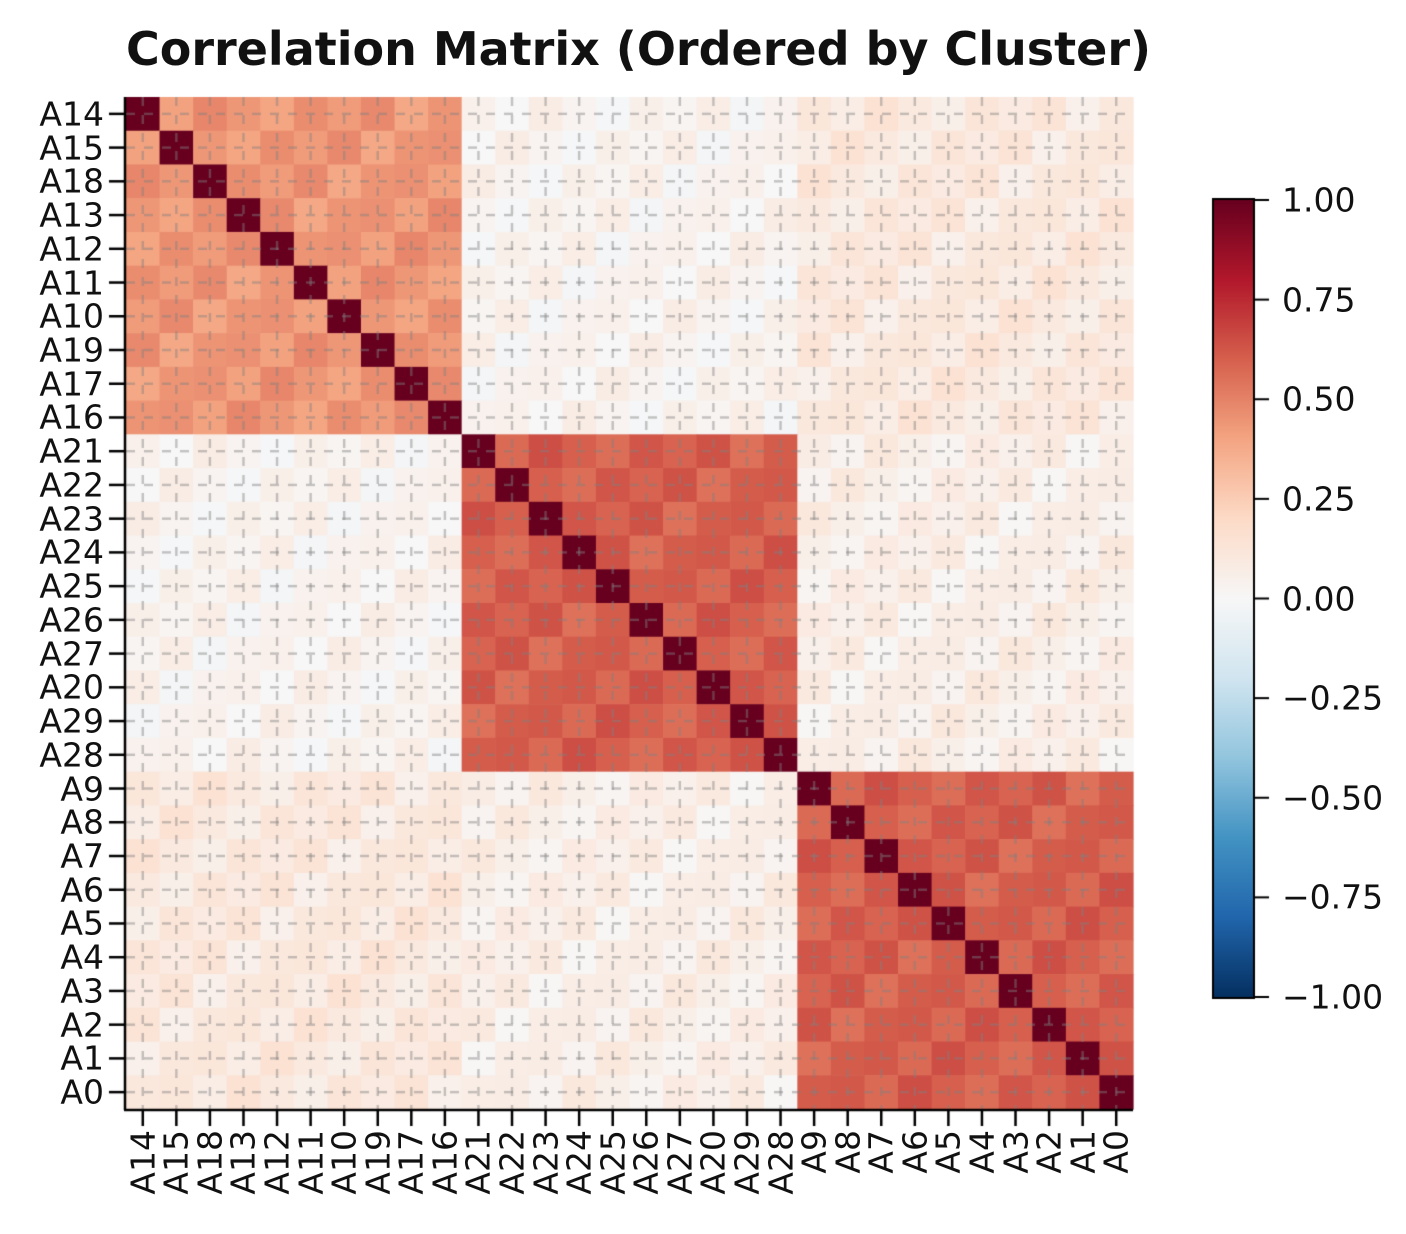  I want to click on chart-title: Correlation Matrix (Ordered by Cluster), so click(639, 49).